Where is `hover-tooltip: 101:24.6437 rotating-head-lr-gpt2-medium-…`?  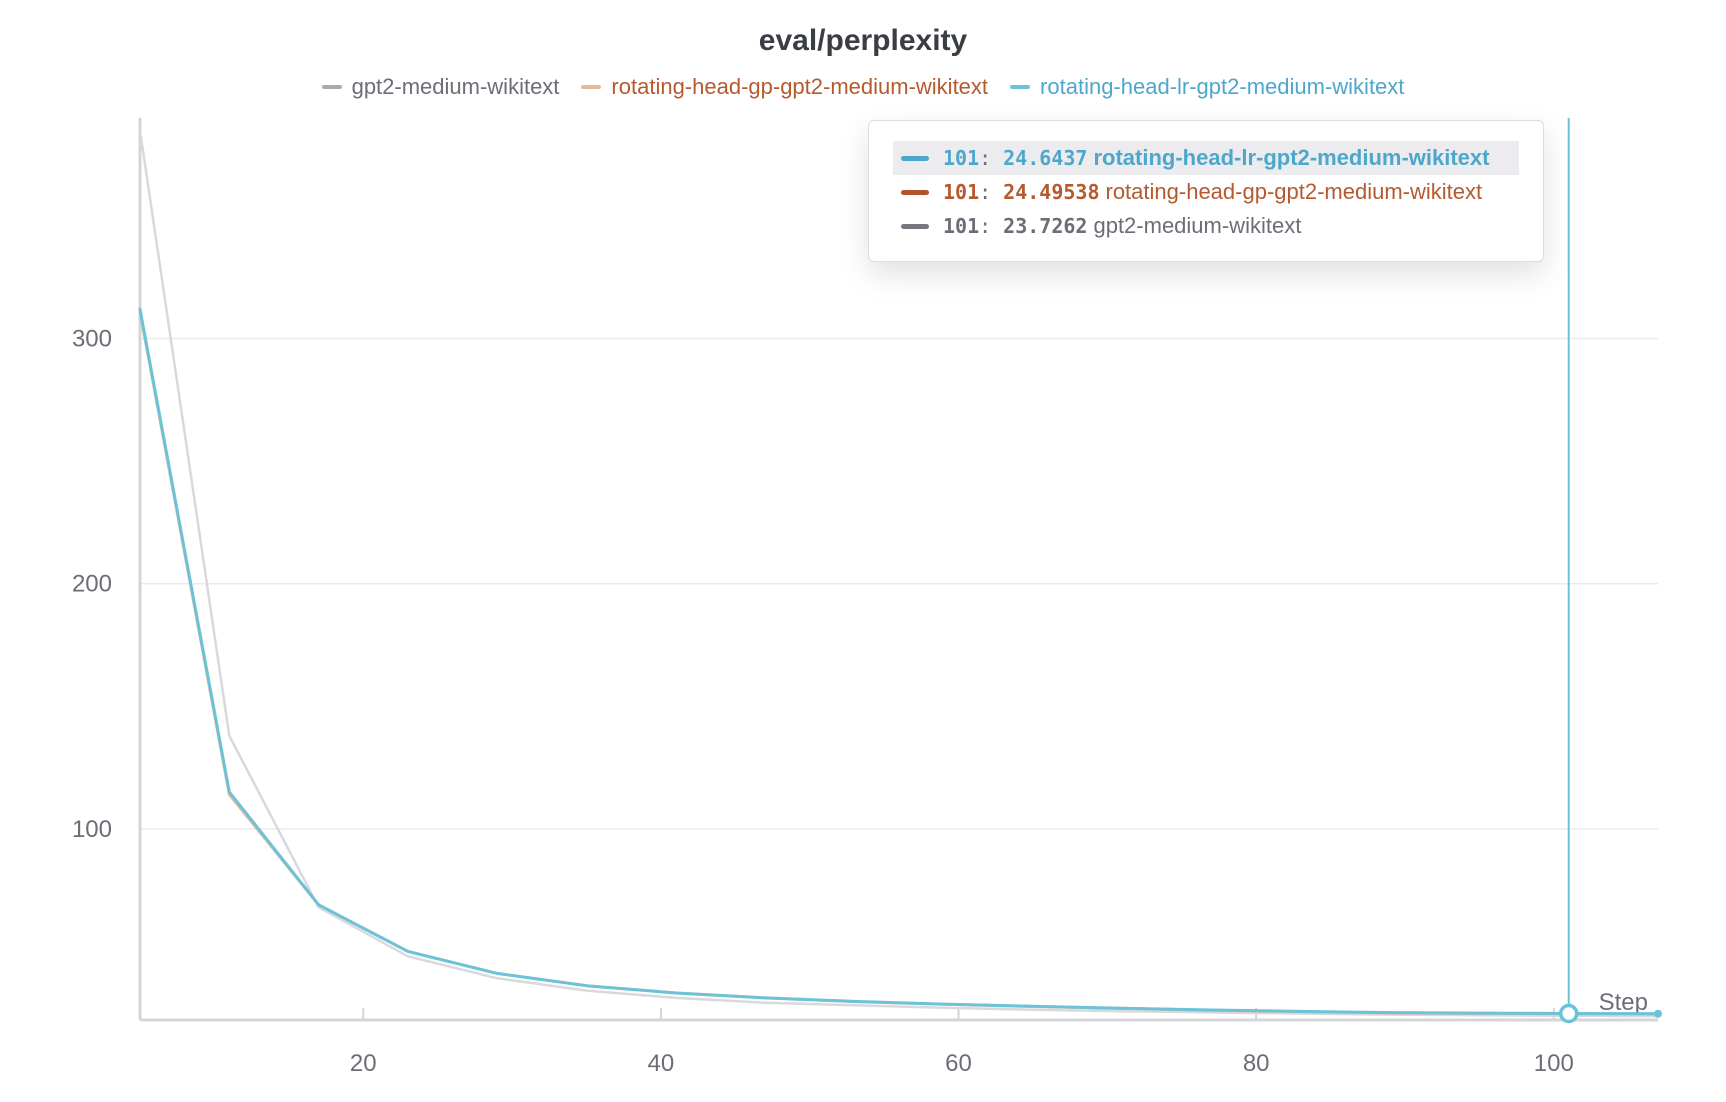
hover-tooltip: 101:24.6437 rotating-head-lr-gpt2-medium-… is located at coordinates (1206, 191).